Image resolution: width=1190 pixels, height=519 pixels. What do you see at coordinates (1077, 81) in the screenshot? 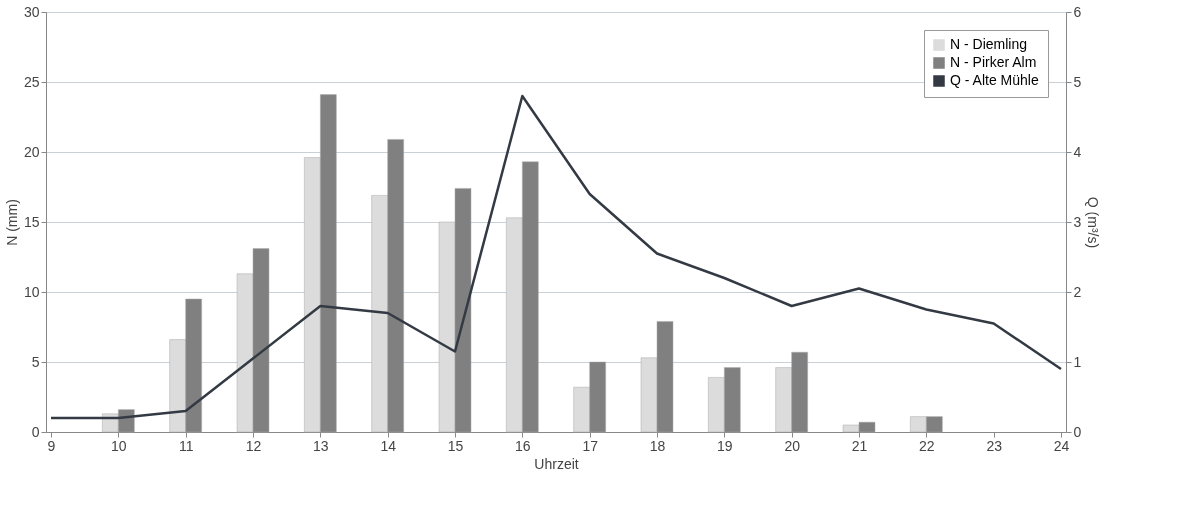
I see `y2-tick-label: 5` at bounding box center [1077, 81].